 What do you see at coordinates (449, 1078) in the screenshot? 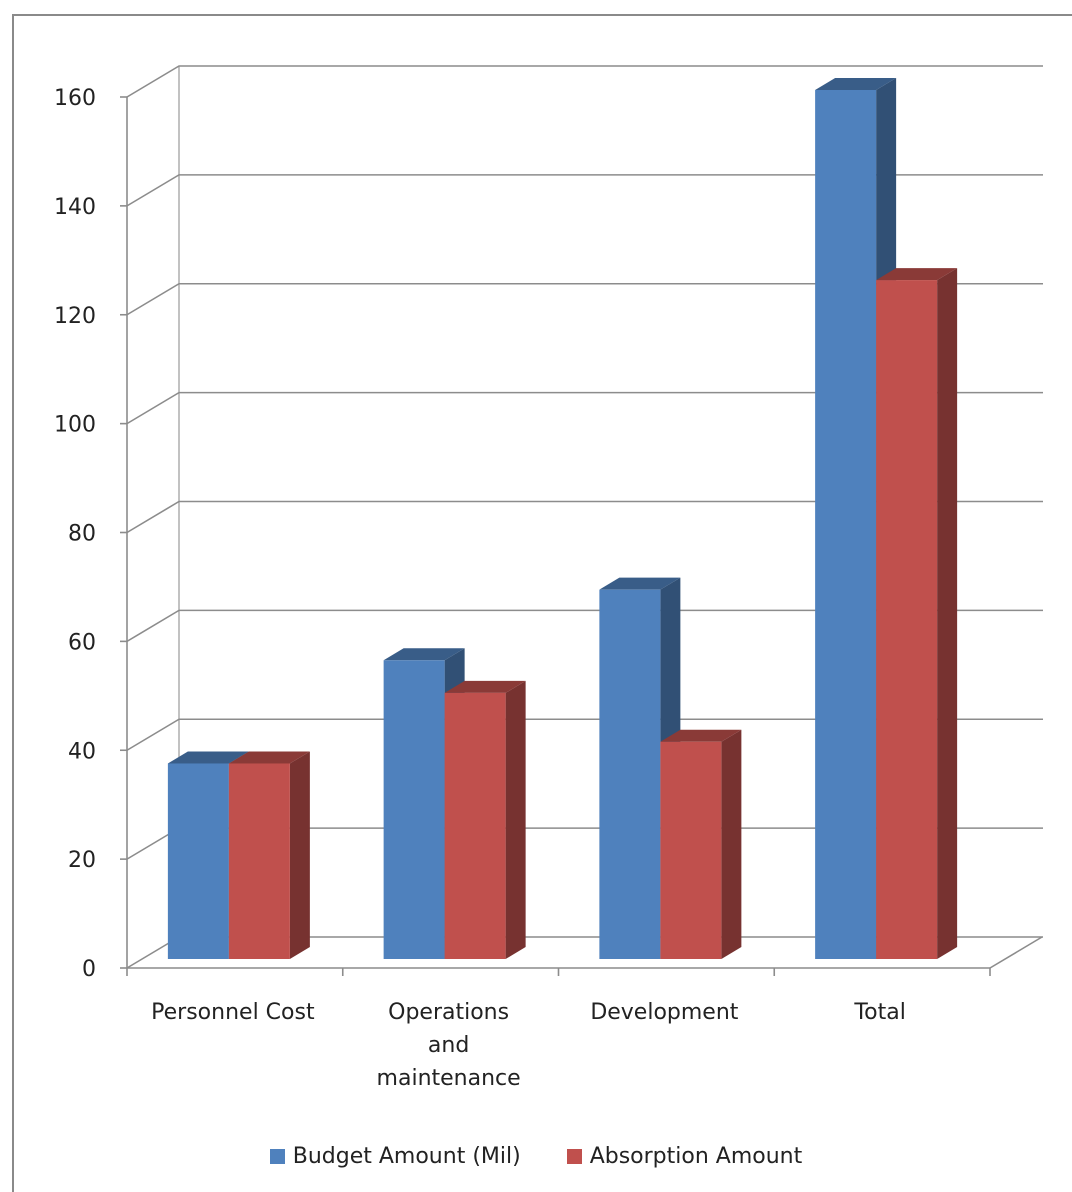
I see `x-category-label-line: maintenance` at bounding box center [449, 1078].